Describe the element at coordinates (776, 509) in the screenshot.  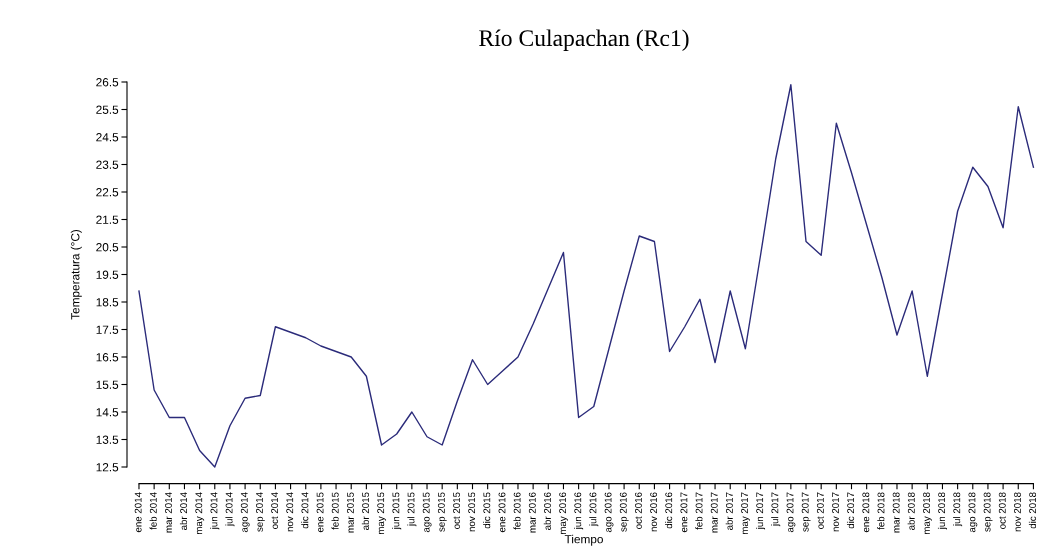
I see `x-tick-label: jul 2017` at that location.